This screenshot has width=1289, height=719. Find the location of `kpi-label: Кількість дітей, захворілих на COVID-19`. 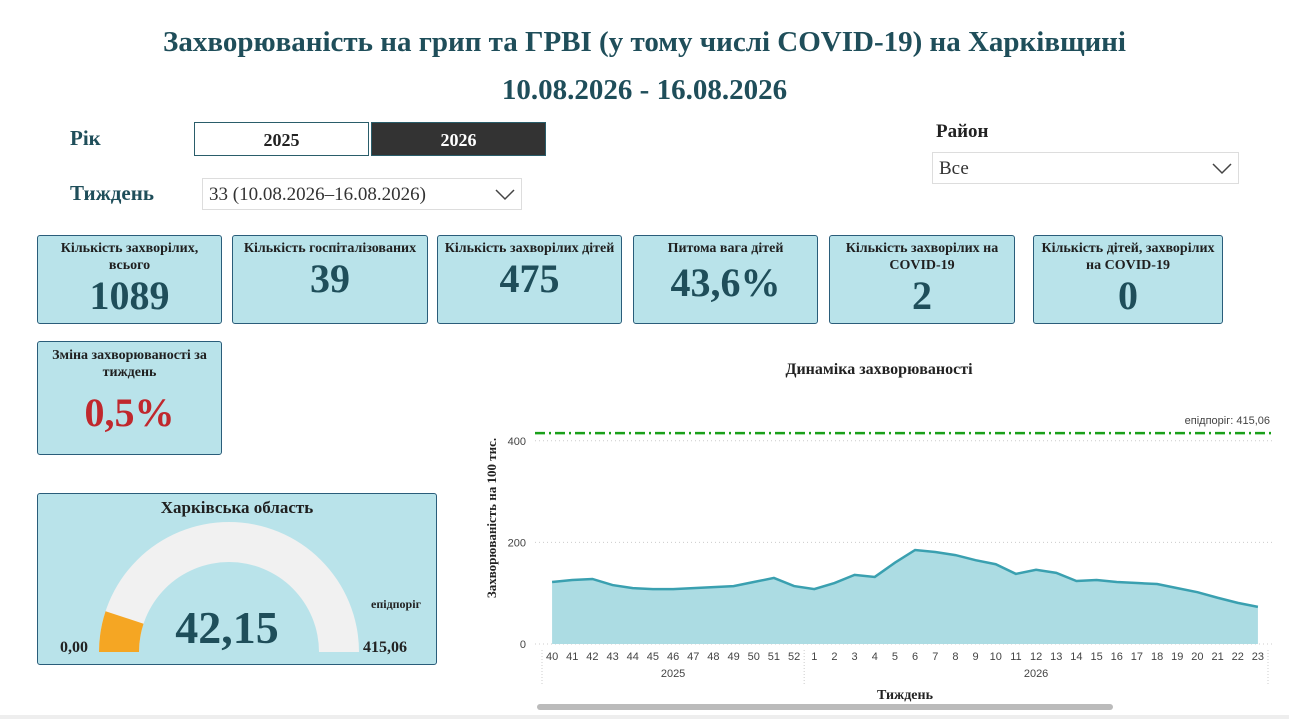

kpi-label: Кількість дітей, захворілих на COVID-19 is located at coordinates (1128, 257).